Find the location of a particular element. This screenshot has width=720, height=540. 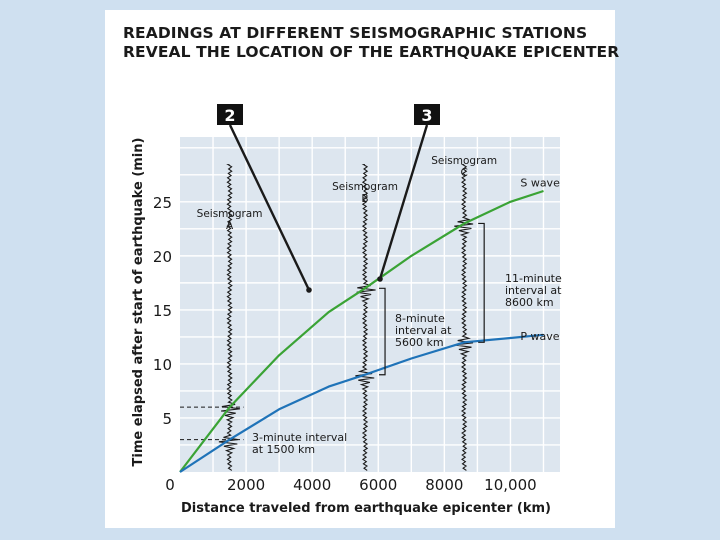

step-badge-number: 2 is located at coordinates (229, 115).